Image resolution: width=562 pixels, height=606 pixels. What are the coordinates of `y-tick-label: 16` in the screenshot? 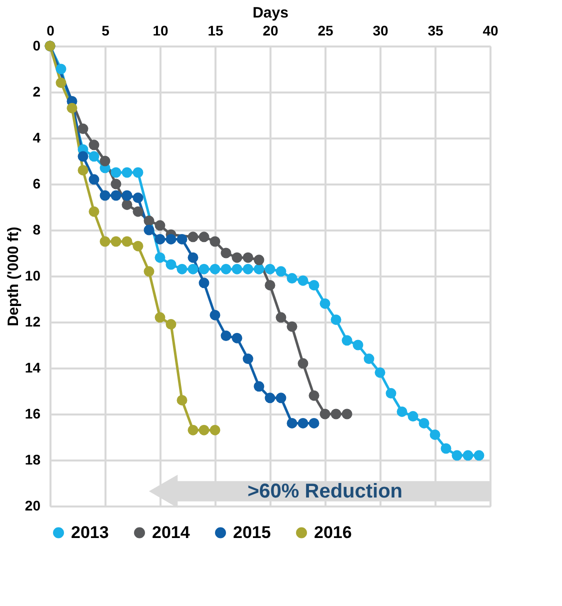 It's located at (32, 414).